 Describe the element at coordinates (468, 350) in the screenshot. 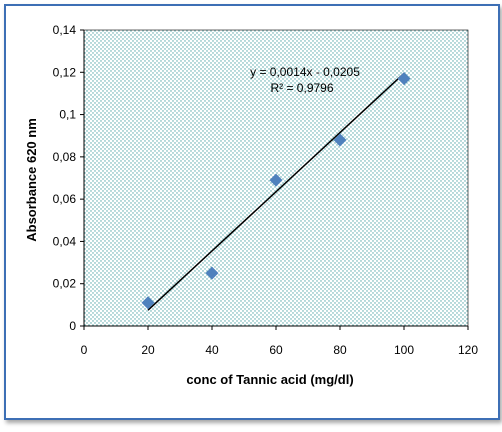

I see `x-tick-label: 120` at that location.